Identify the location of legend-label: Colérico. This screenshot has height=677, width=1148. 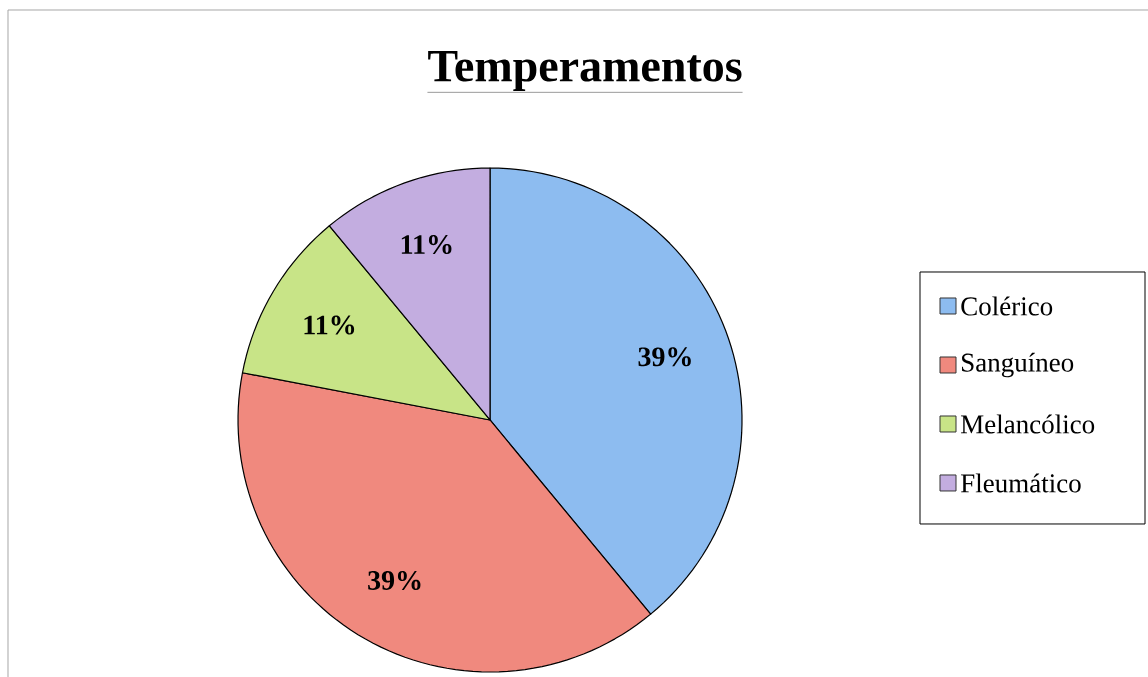
(1007, 306).